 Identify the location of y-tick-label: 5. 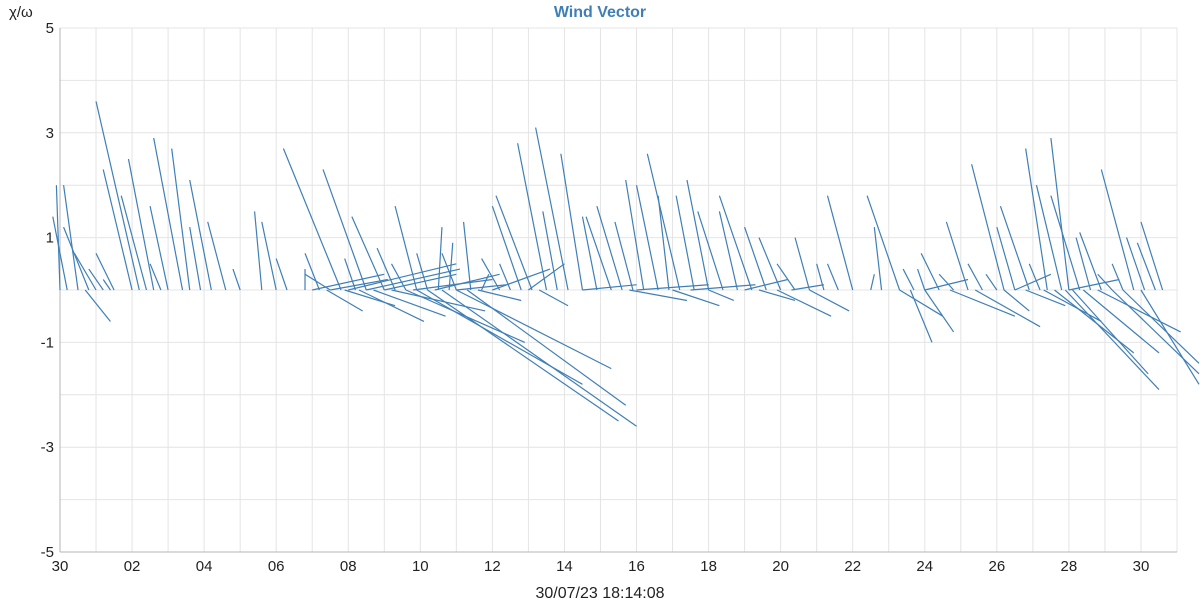
(50, 28).